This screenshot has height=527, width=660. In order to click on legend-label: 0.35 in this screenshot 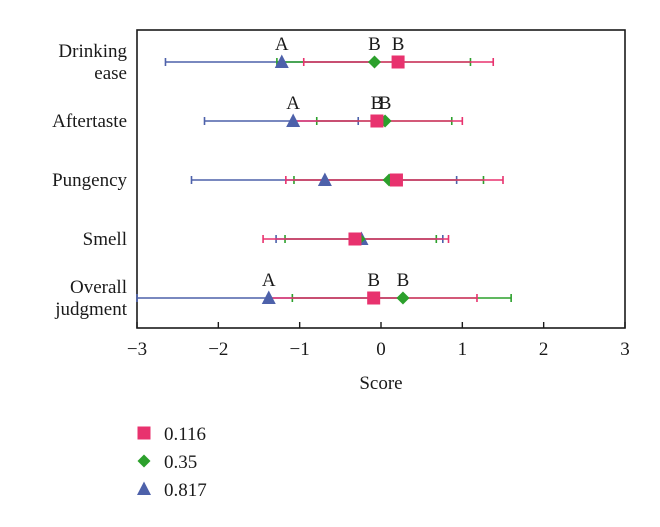, I will do `click(180, 462)`.